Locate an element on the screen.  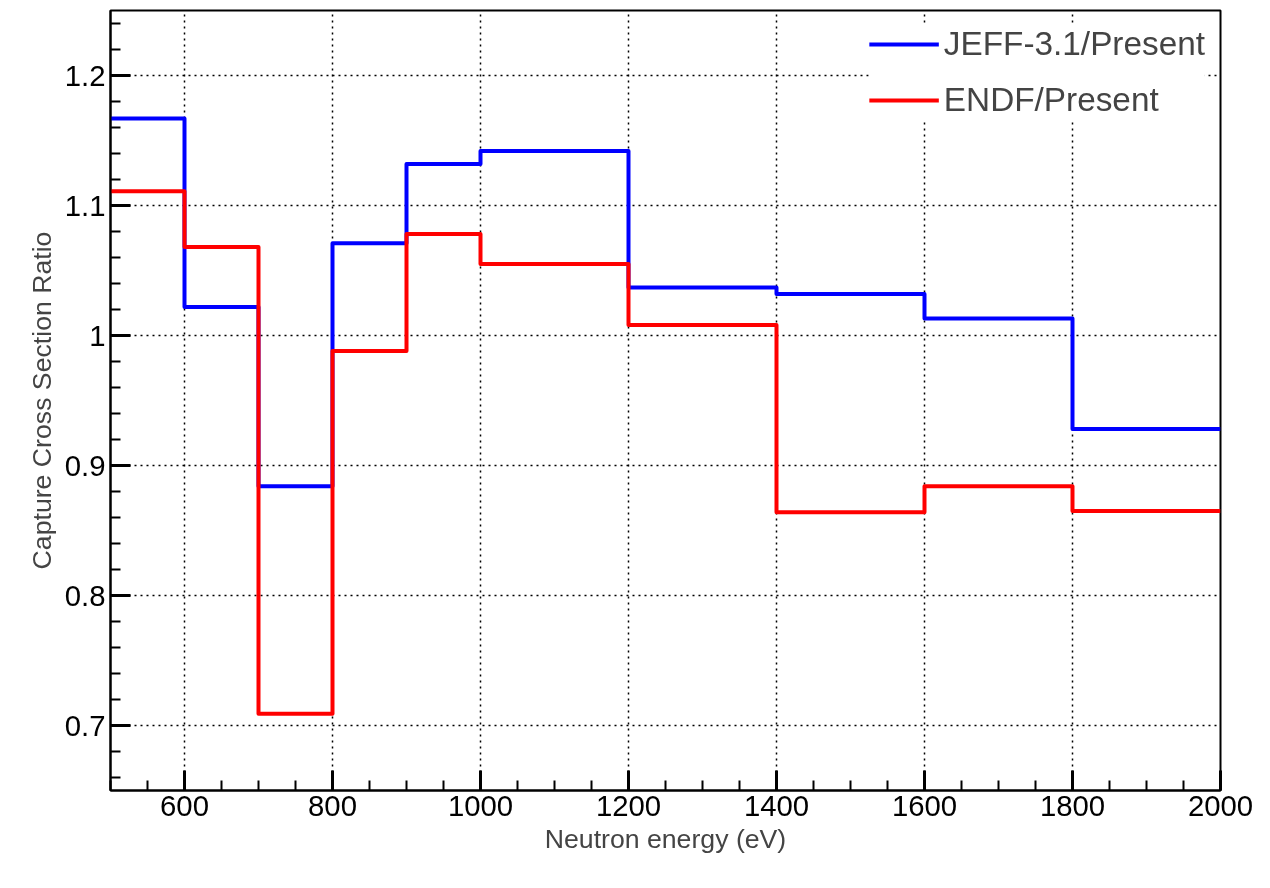
x-tick-label: 2000 is located at coordinates (1220, 805).